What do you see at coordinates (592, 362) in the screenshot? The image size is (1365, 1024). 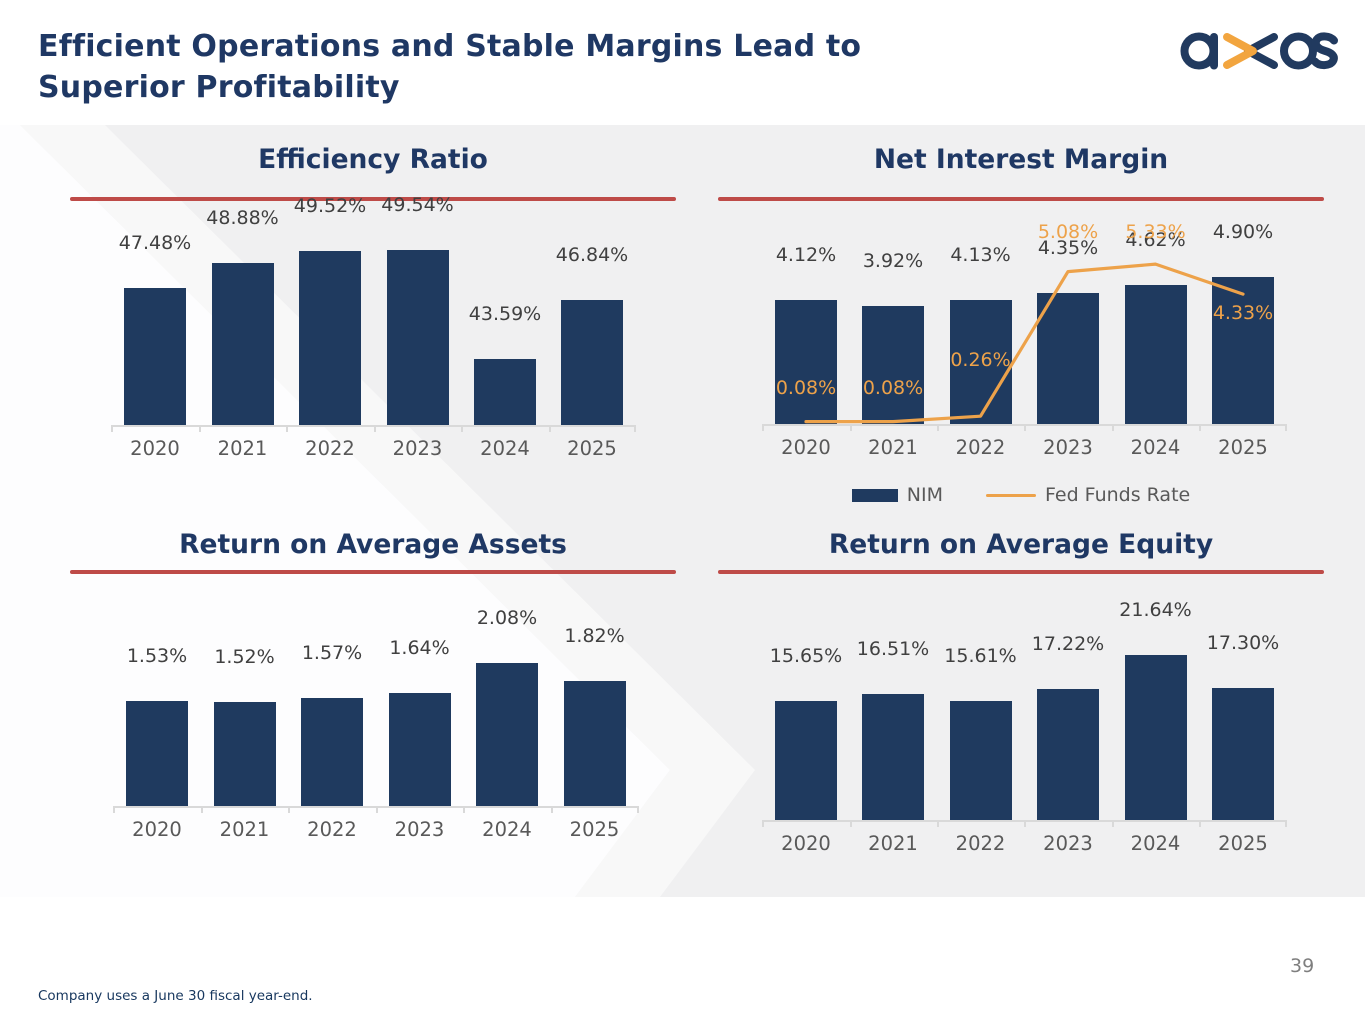 I see `efficiency_ratio-bar-2025` at bounding box center [592, 362].